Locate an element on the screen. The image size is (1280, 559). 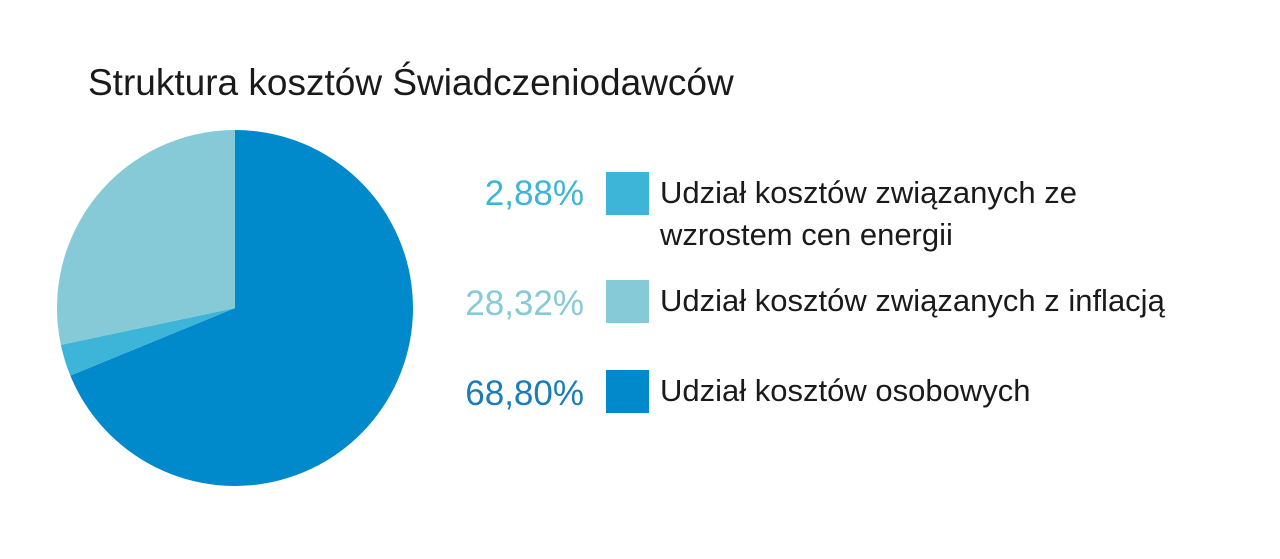
pie-slice-energy is located at coordinates (148, 342).